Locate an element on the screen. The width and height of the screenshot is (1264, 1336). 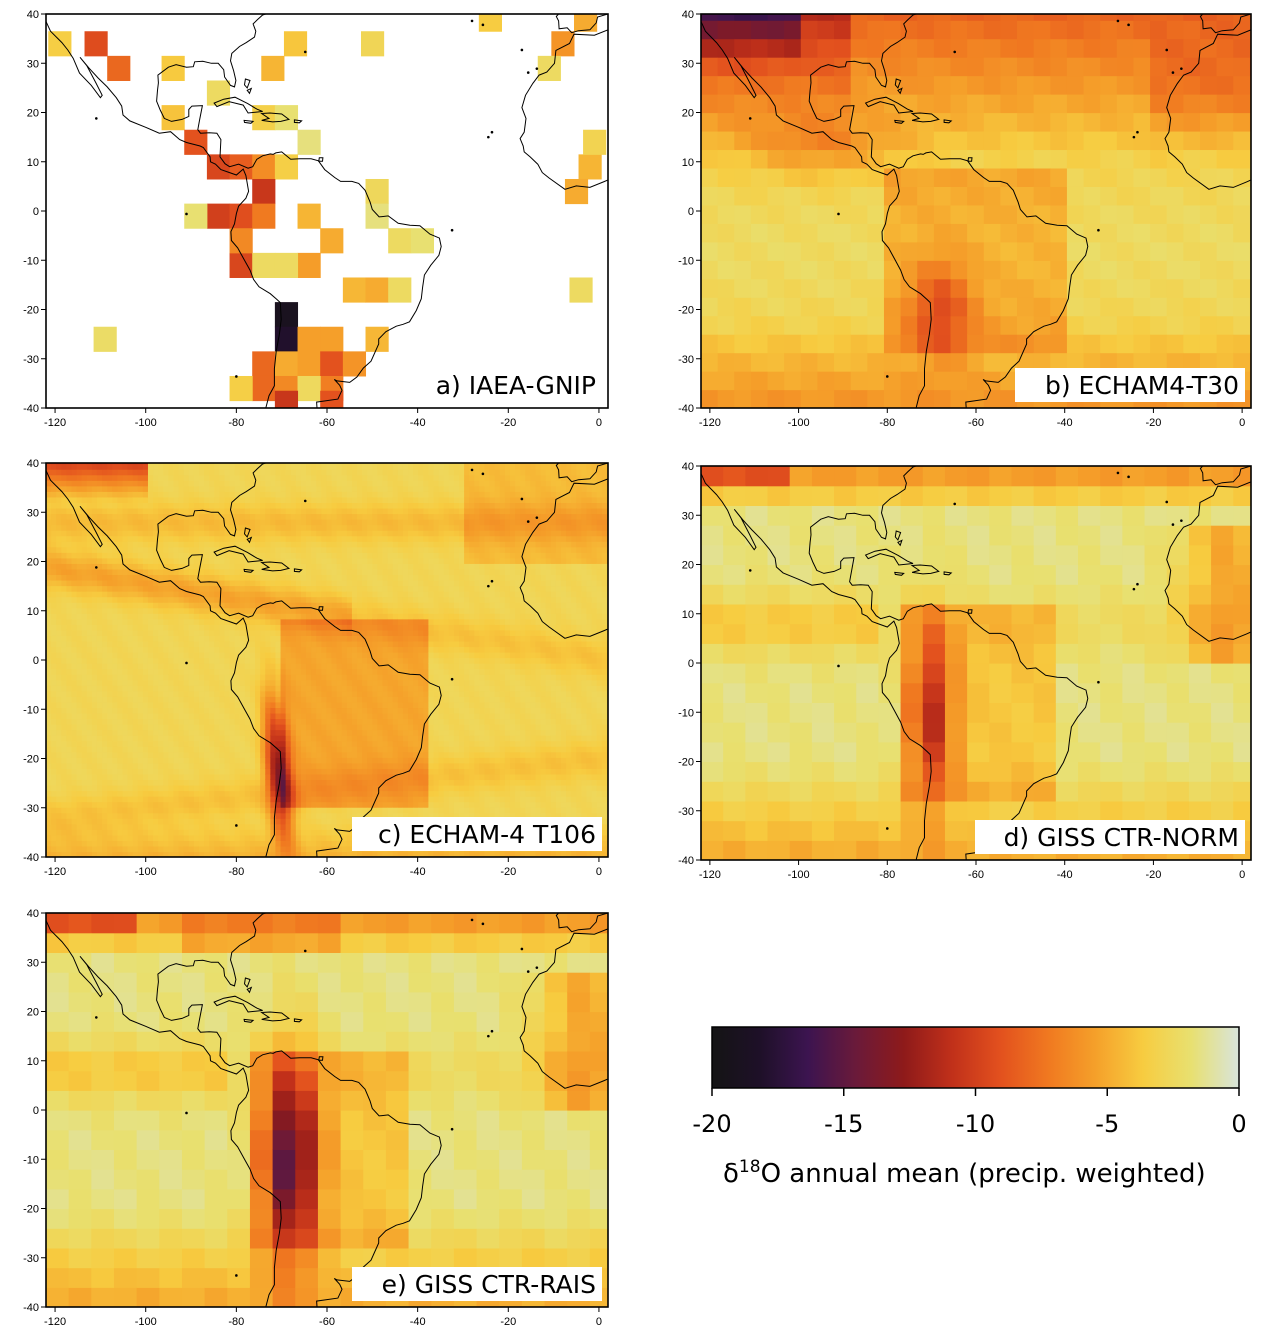
y-tick-label: -10 is located at coordinates (31, 261).